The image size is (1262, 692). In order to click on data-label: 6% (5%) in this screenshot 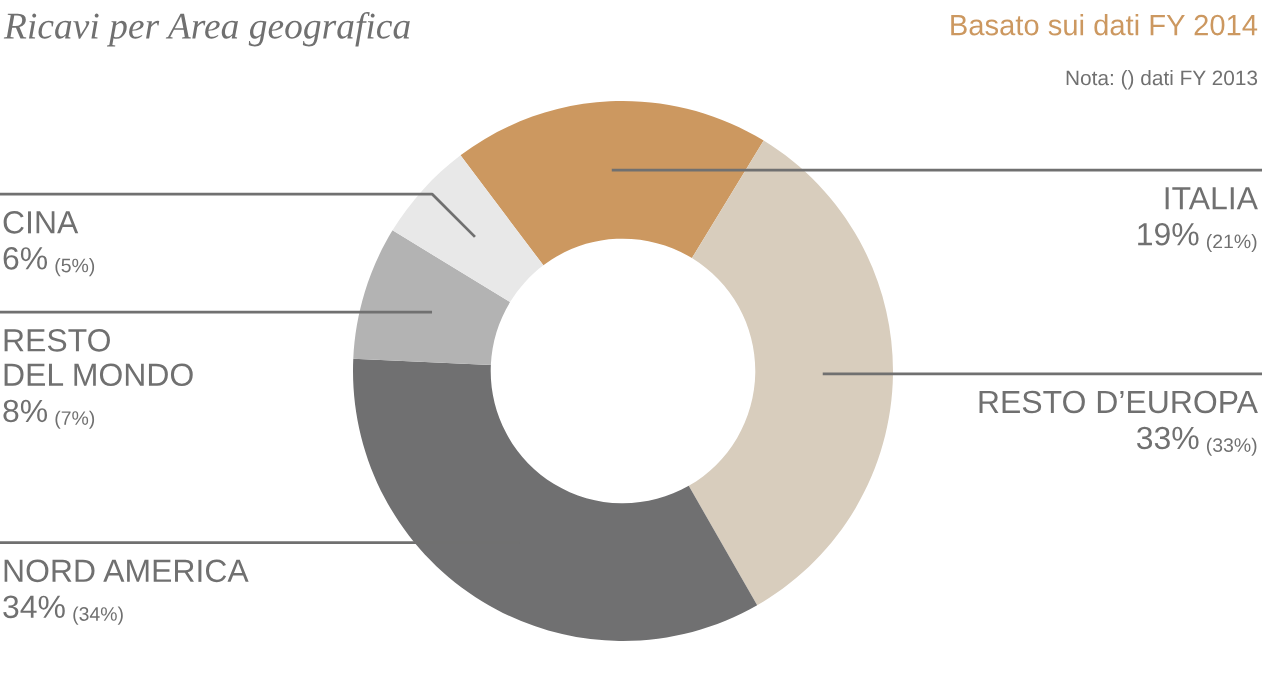, I will do `click(49, 262)`.